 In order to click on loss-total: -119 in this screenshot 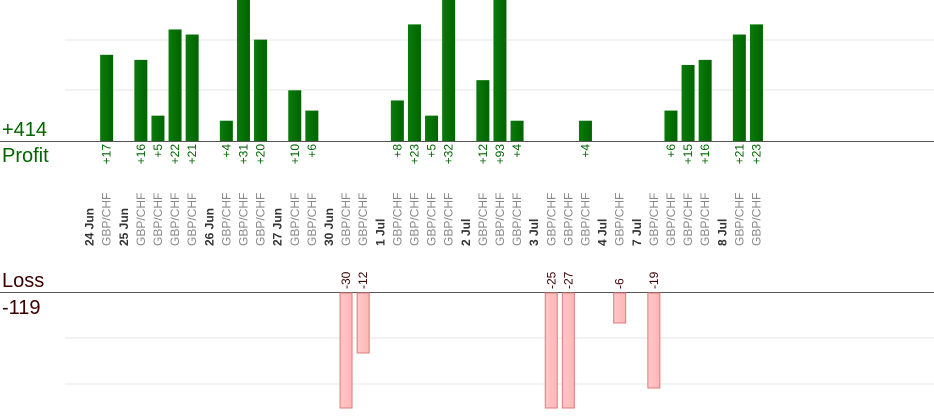, I will do `click(21, 308)`.